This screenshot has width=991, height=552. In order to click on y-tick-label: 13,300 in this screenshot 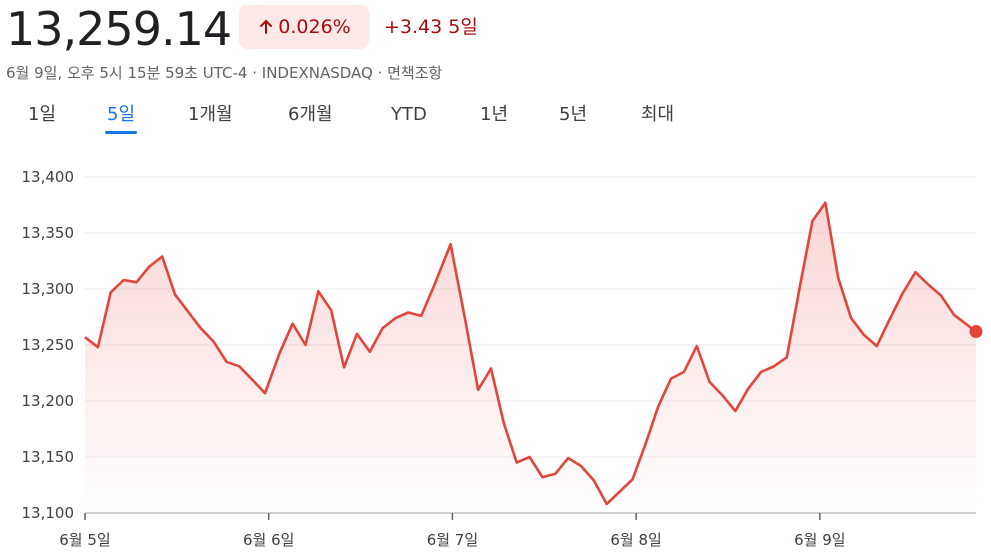, I will do `click(48, 289)`.